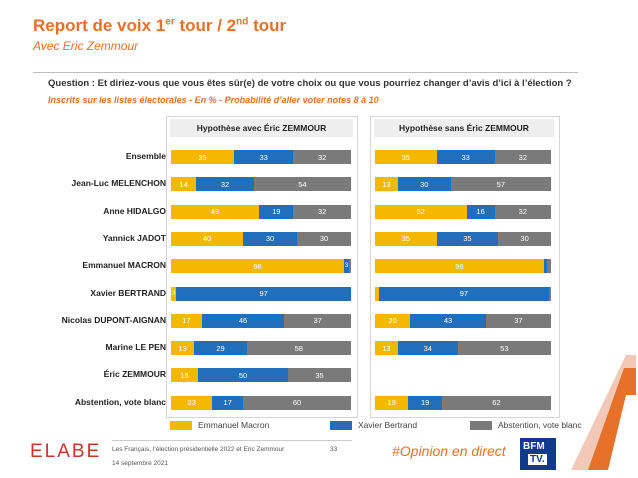 The width and height of the screenshot is (638, 478). Describe the element at coordinates (622, 432) in the screenshot. I see `deco-triangle-white` at that location.